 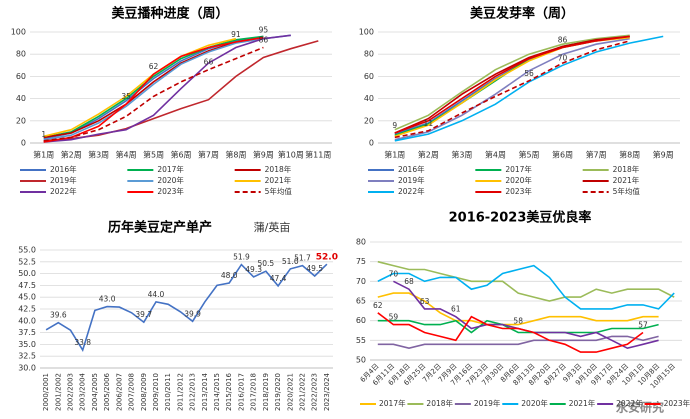 I want to click on data-label: 9, so click(x=394, y=125).